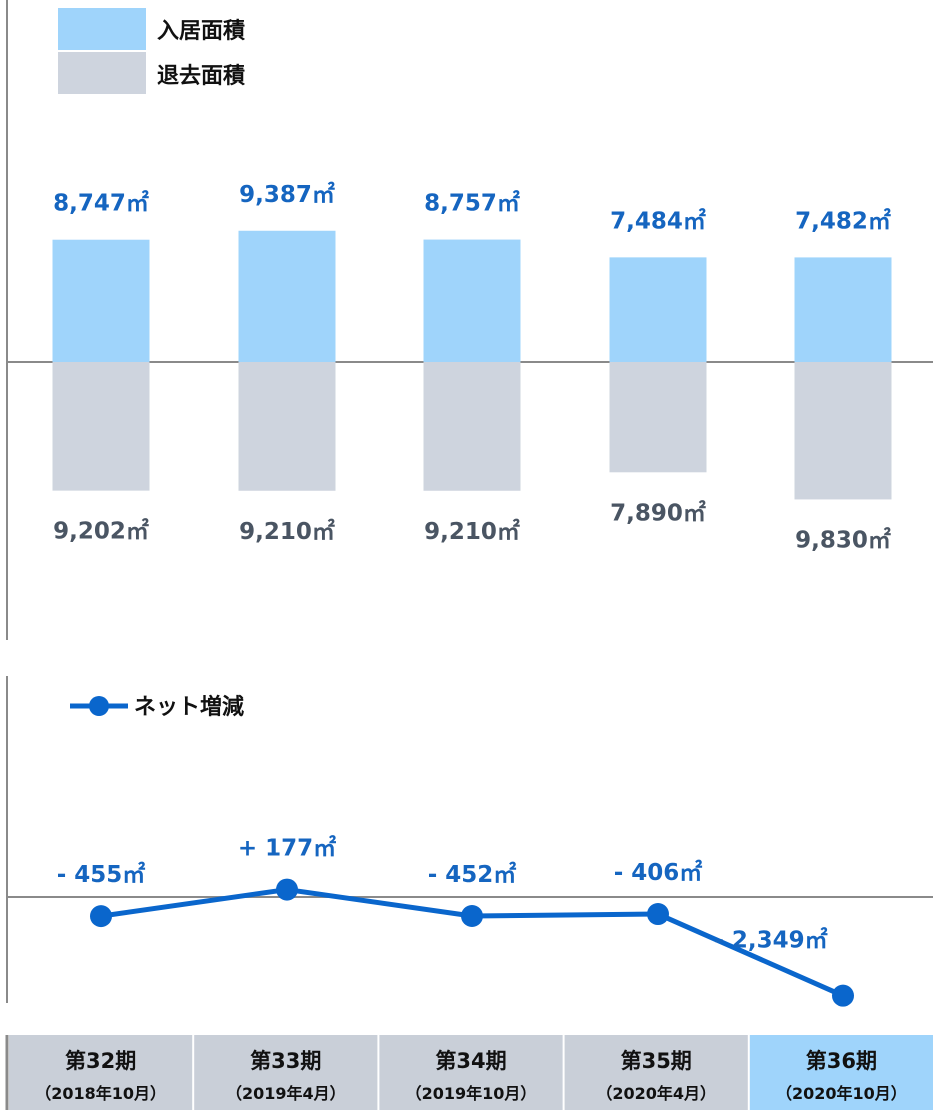  I want to click on legend-swatch-move-out, so click(102, 73).